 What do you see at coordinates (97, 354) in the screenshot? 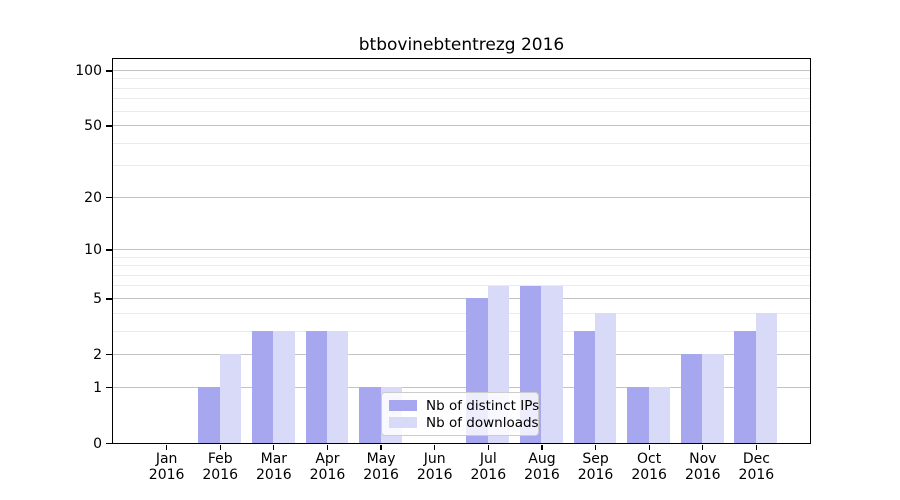
I see `y-tick-label: 2` at bounding box center [97, 354].